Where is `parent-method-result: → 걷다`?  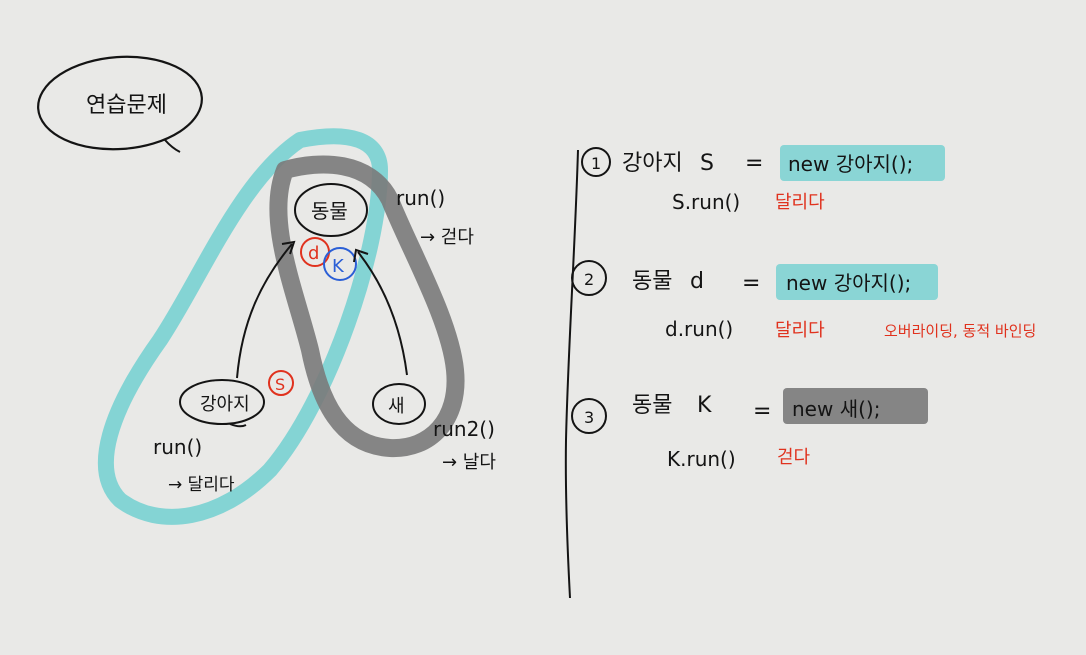
parent-method-result: → 걷다 is located at coordinates (447, 237).